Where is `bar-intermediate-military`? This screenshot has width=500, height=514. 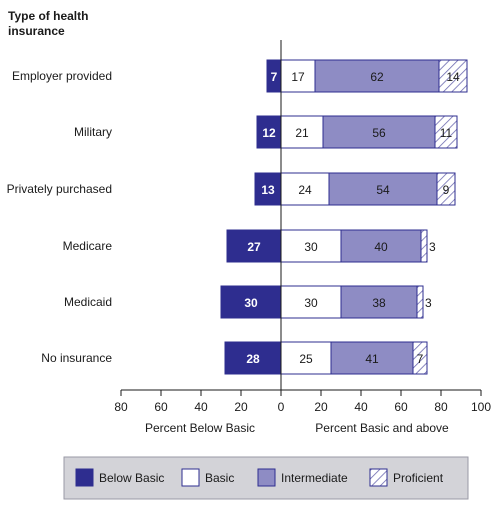 bar-intermediate-military is located at coordinates (379, 132).